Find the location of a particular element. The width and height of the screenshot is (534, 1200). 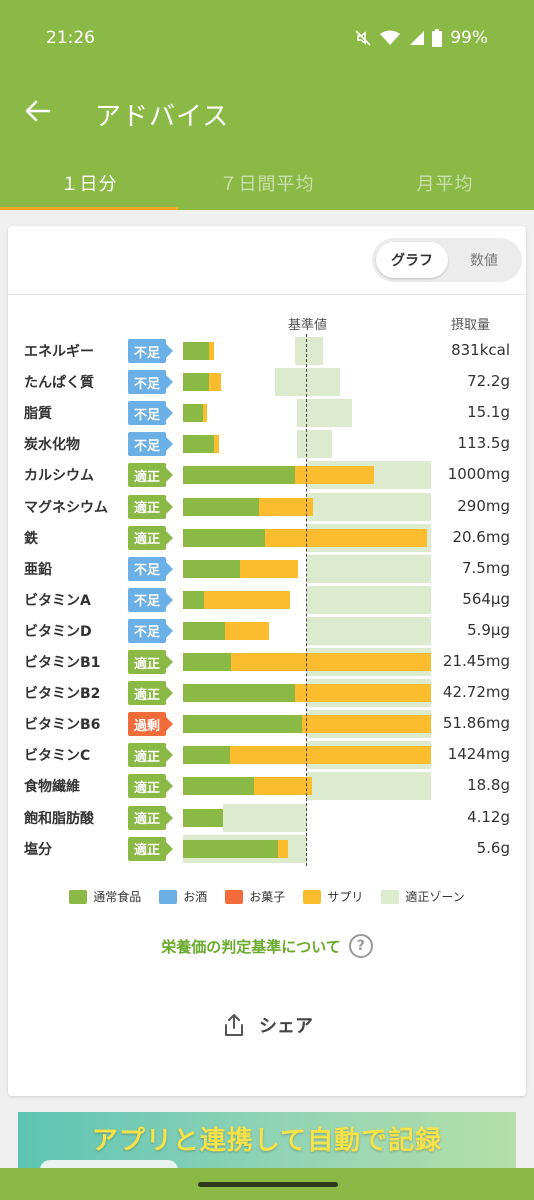

legend-item: お菓子 is located at coordinates (255, 896).